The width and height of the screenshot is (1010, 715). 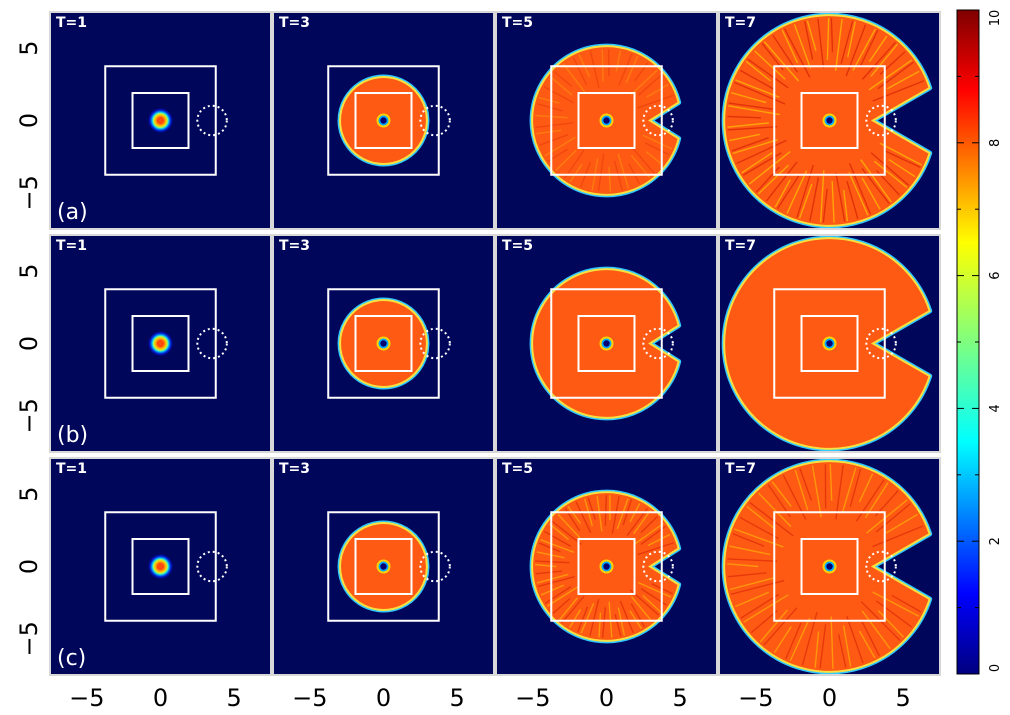 I want to click on panel: T=1 (c), so click(x=160, y=566).